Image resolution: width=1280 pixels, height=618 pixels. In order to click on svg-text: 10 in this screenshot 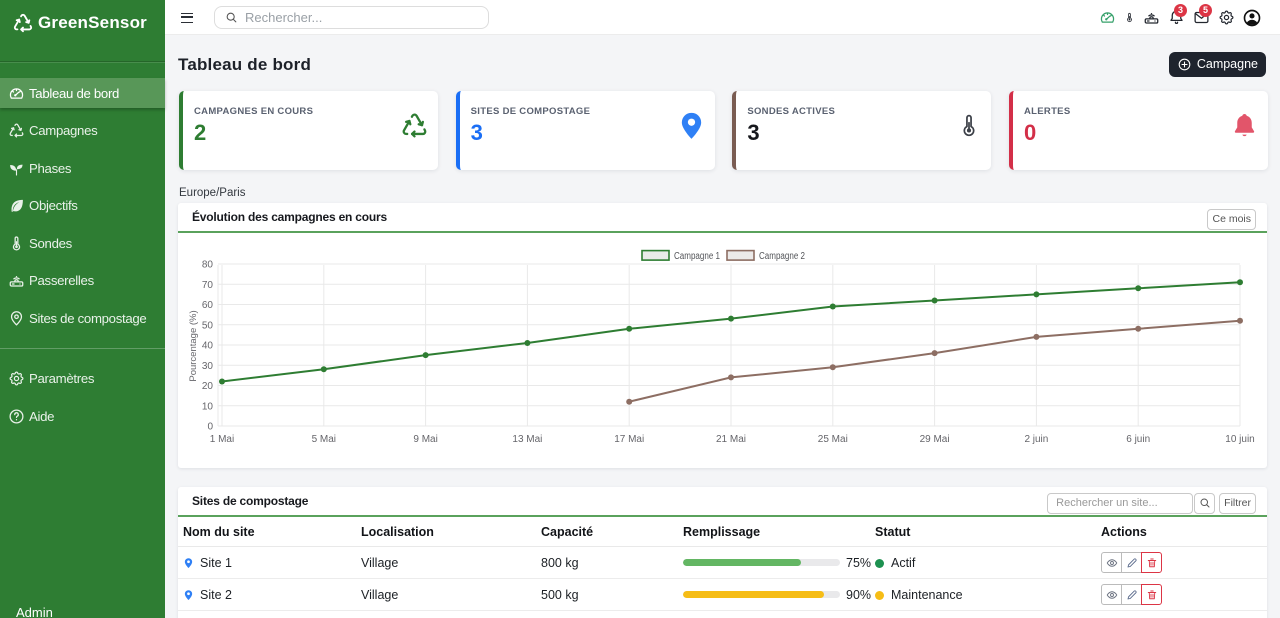, I will do `click(208, 406)`.